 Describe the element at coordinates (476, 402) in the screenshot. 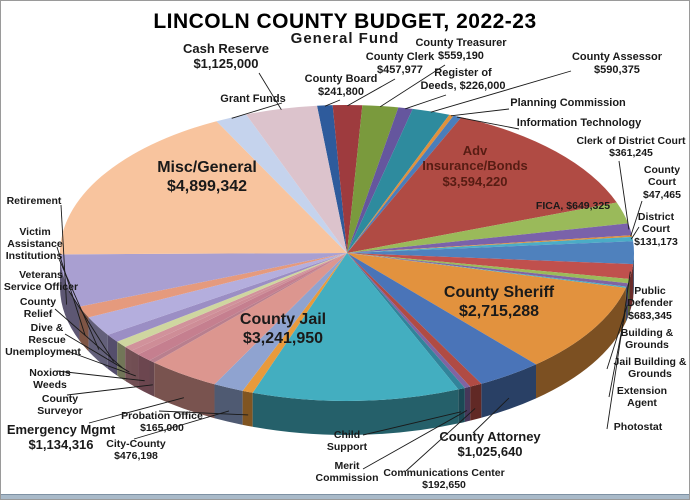

I see `slice-side-communications_center` at that location.